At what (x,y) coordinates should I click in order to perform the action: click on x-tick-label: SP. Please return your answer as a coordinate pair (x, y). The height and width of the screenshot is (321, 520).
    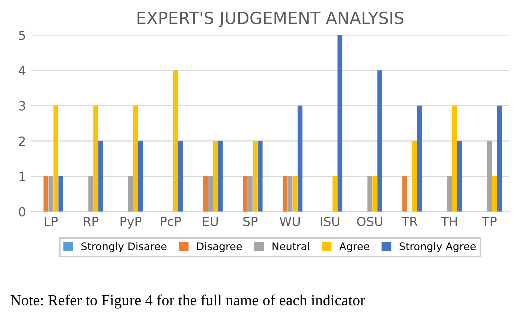
    Looking at the image, I should click on (251, 221).